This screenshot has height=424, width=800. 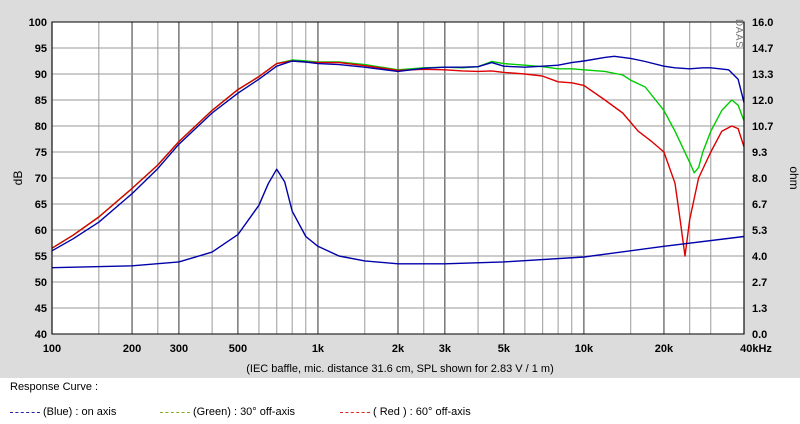 What do you see at coordinates (759, 283) in the screenshot?
I see `y-right-tick-label: 2.7` at bounding box center [759, 283].